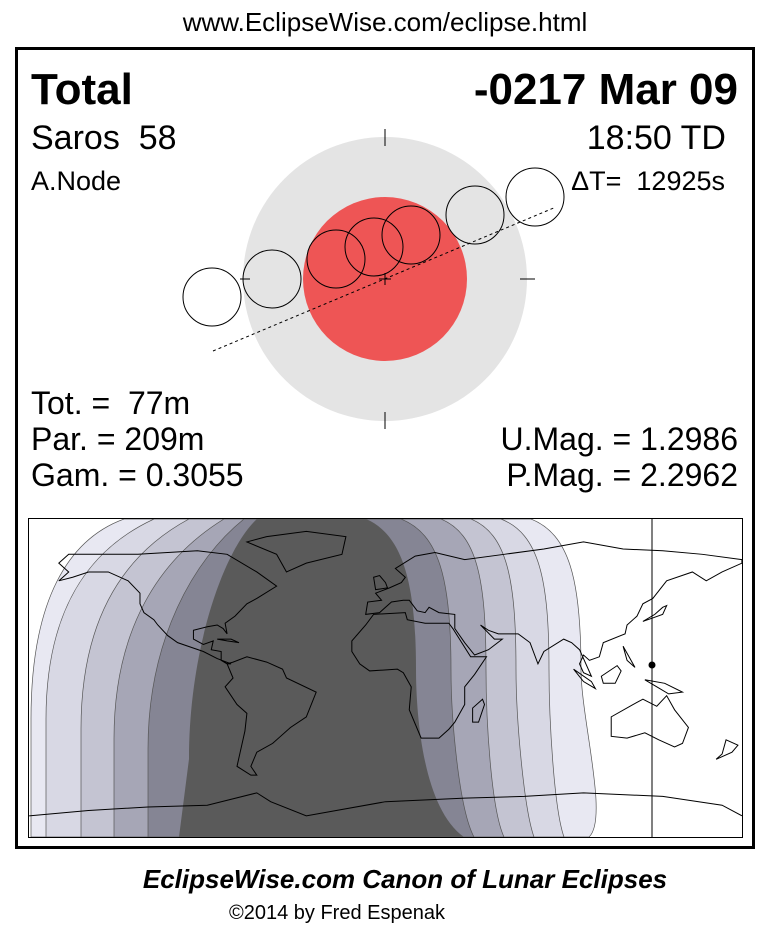 This screenshot has width=770, height=940. What do you see at coordinates (82, 89) in the screenshot?
I see `eclipse-type: Total` at bounding box center [82, 89].